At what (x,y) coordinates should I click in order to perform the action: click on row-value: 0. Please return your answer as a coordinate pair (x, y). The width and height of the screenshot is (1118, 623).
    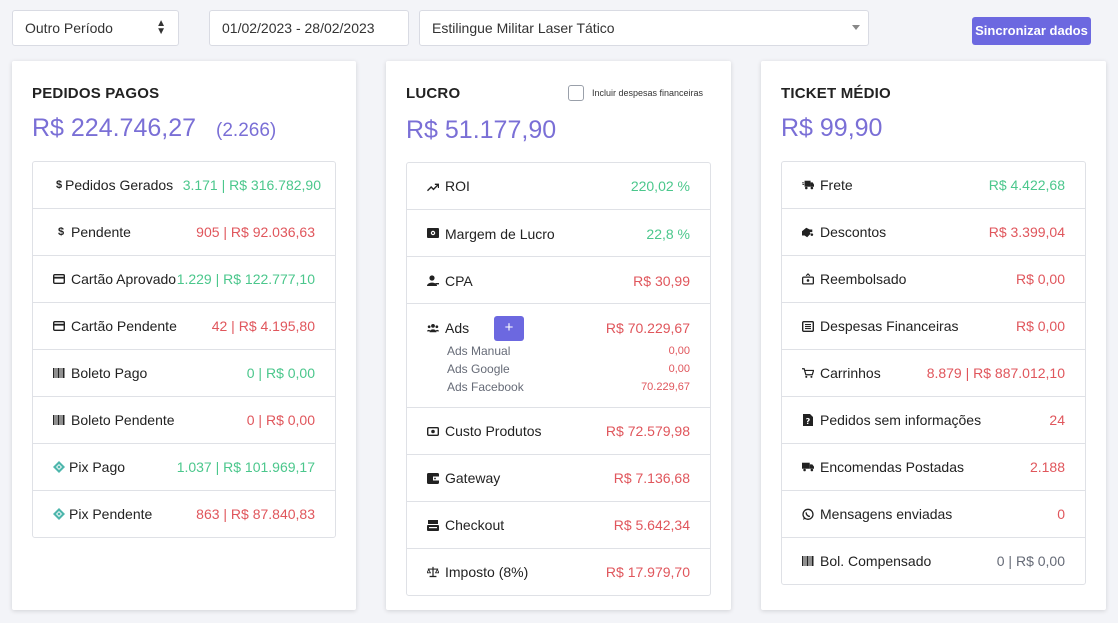
    Looking at the image, I should click on (1061, 514).